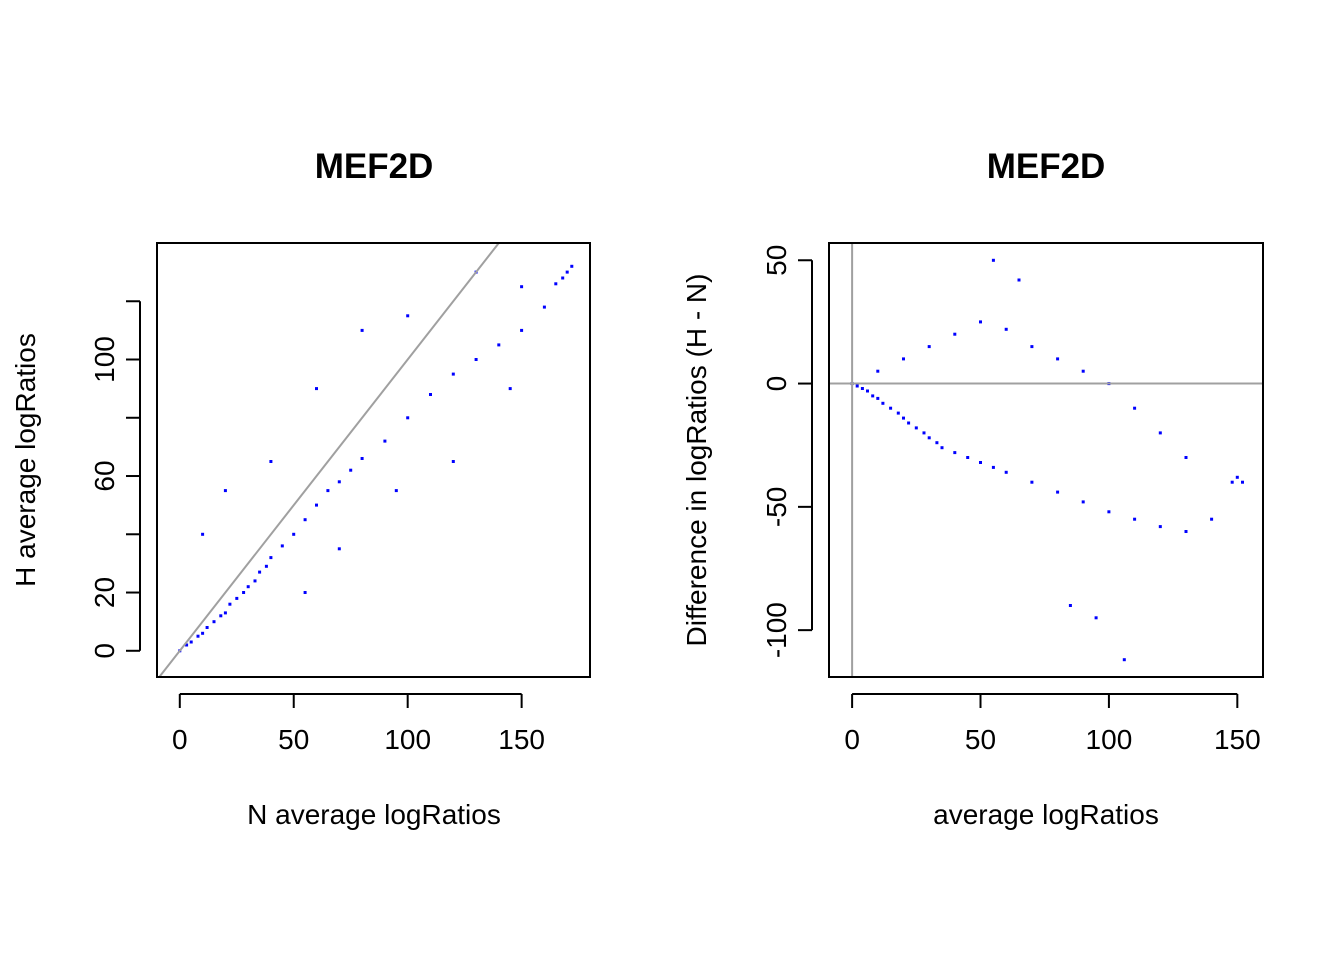 The width and height of the screenshot is (1344, 960). What do you see at coordinates (374, 814) in the screenshot?
I see `x-axis-label-left: N average logRatios` at bounding box center [374, 814].